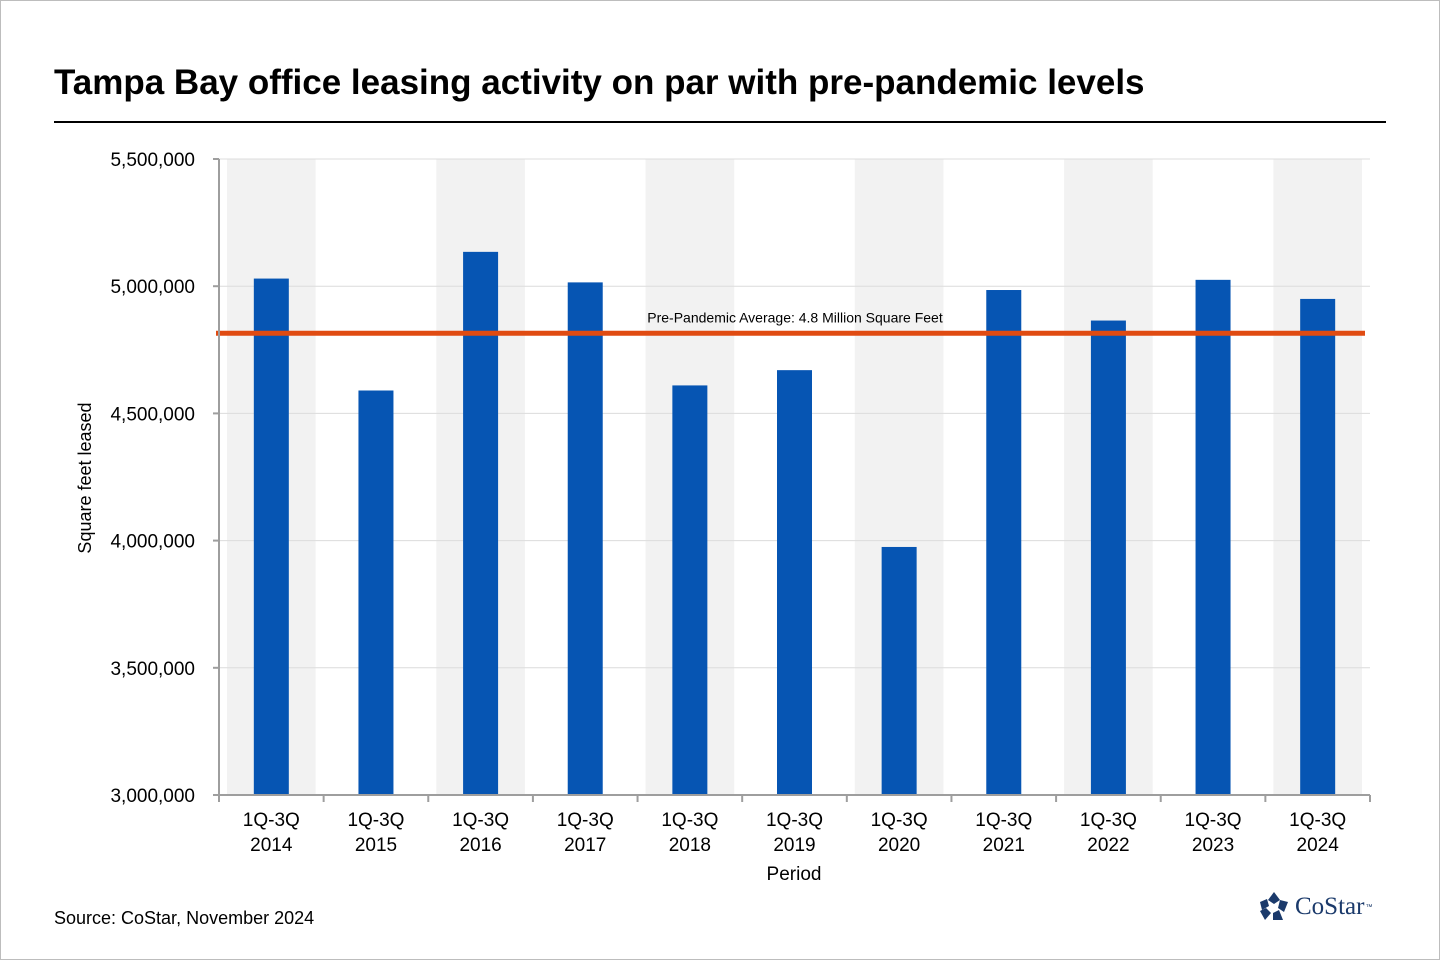 The height and width of the screenshot is (960, 1440). I want to click on x-tick-label: 1Q-3Q 2015, so click(375, 833).